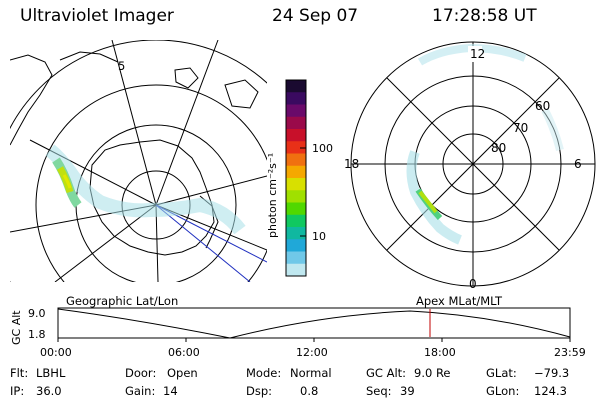 Image resolution: width=600 pixels, height=400 pixels. What do you see at coordinates (386, 373) in the screenshot?
I see `gcalt-label: GC Alt:` at bounding box center [386, 373].